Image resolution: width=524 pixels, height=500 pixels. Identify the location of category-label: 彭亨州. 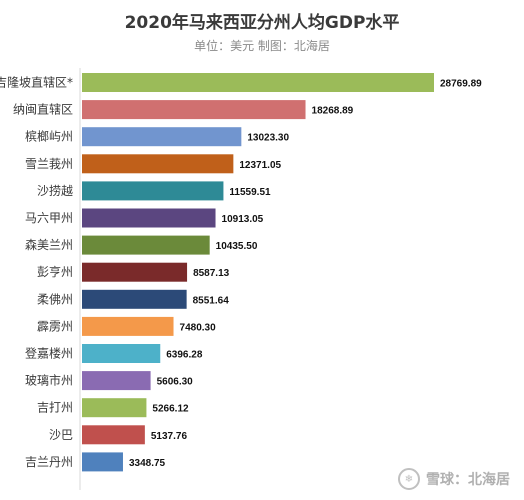
(55, 271).